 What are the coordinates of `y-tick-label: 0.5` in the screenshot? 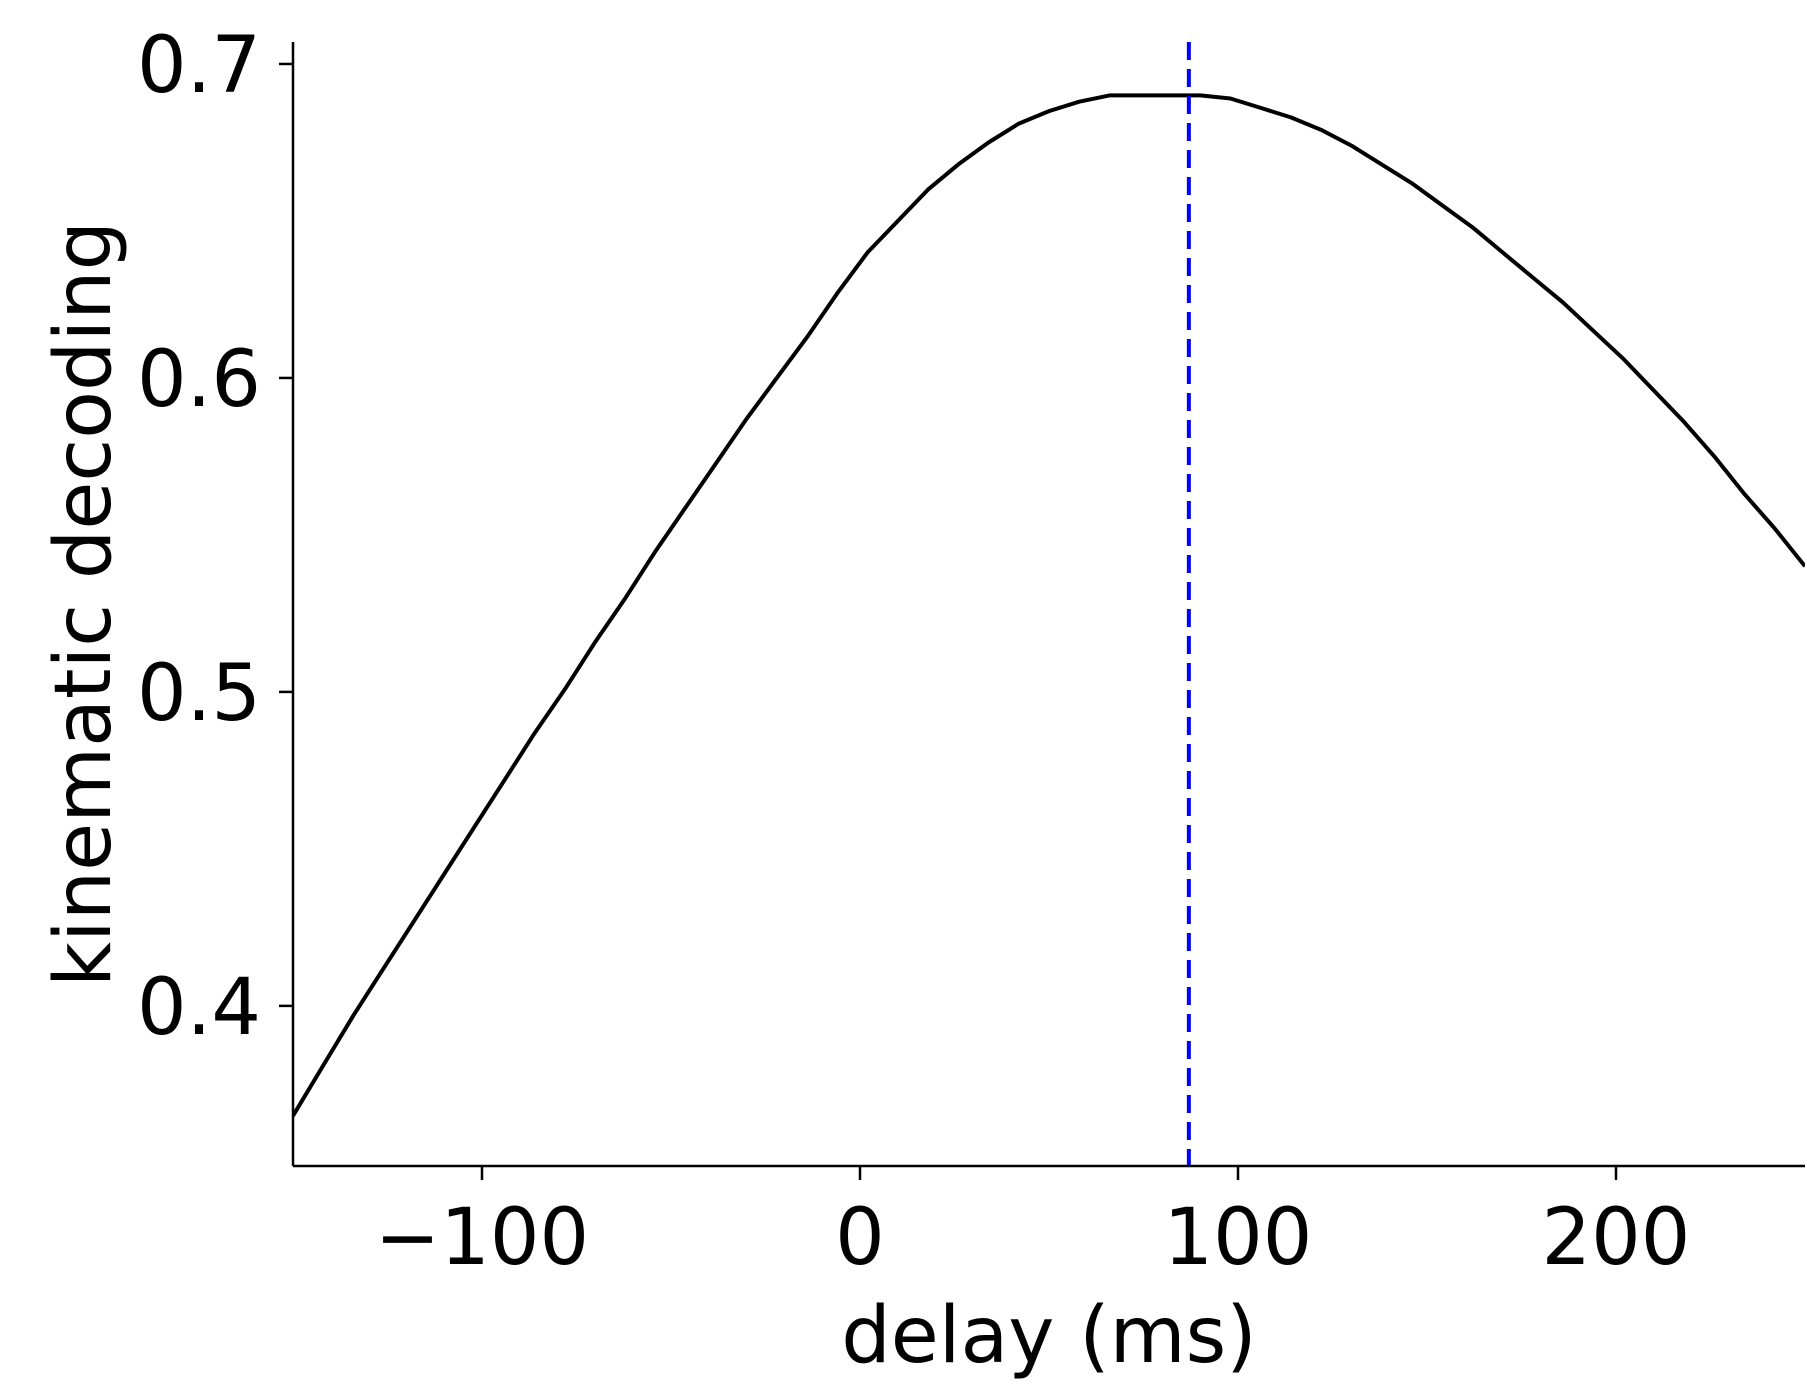 It's located at (199, 694).